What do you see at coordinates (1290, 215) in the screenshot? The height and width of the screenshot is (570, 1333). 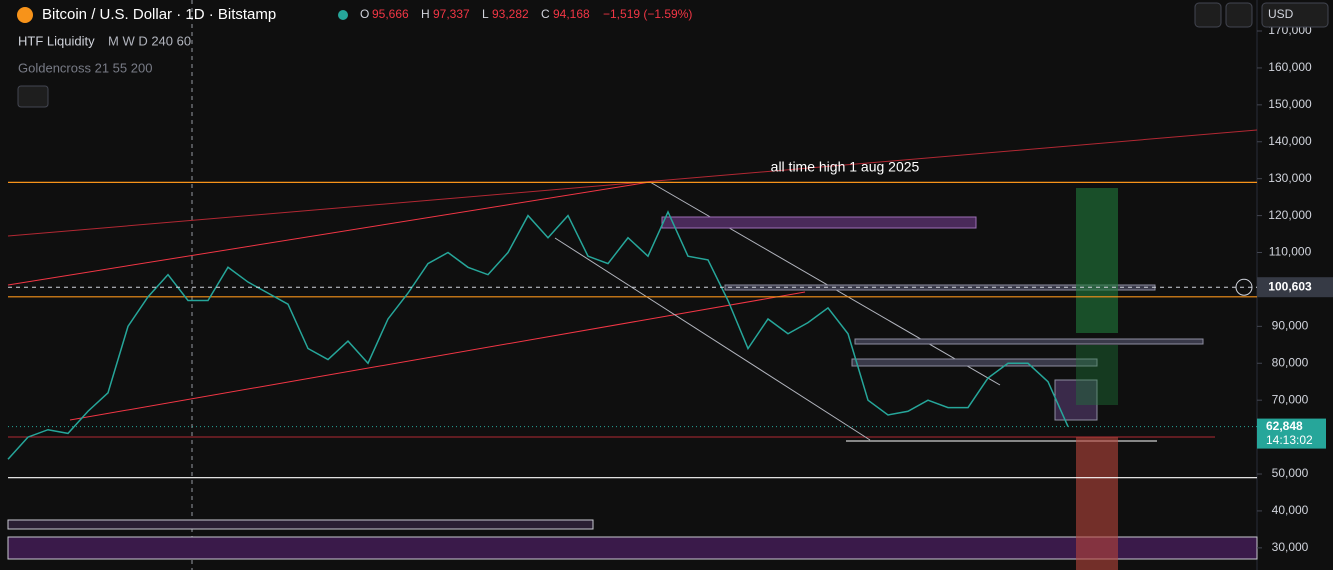 I see `y-tick-label: 120,000` at bounding box center [1290, 215].